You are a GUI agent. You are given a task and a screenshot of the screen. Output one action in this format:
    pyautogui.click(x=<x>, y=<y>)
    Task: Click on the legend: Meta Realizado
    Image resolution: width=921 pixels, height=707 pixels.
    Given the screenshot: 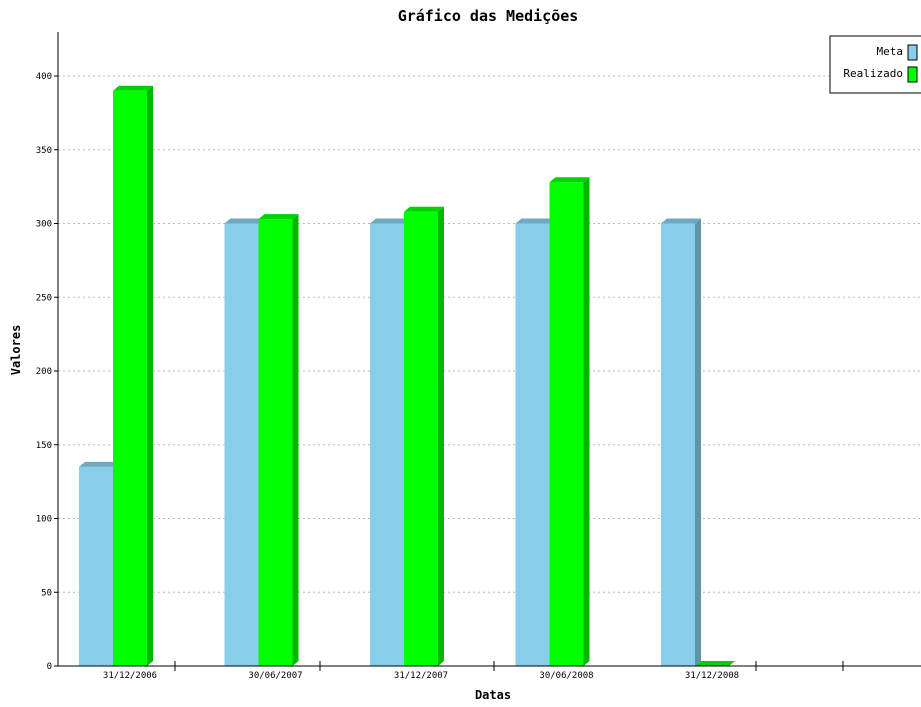 What is the action you would take?
    pyautogui.click(x=875, y=64)
    